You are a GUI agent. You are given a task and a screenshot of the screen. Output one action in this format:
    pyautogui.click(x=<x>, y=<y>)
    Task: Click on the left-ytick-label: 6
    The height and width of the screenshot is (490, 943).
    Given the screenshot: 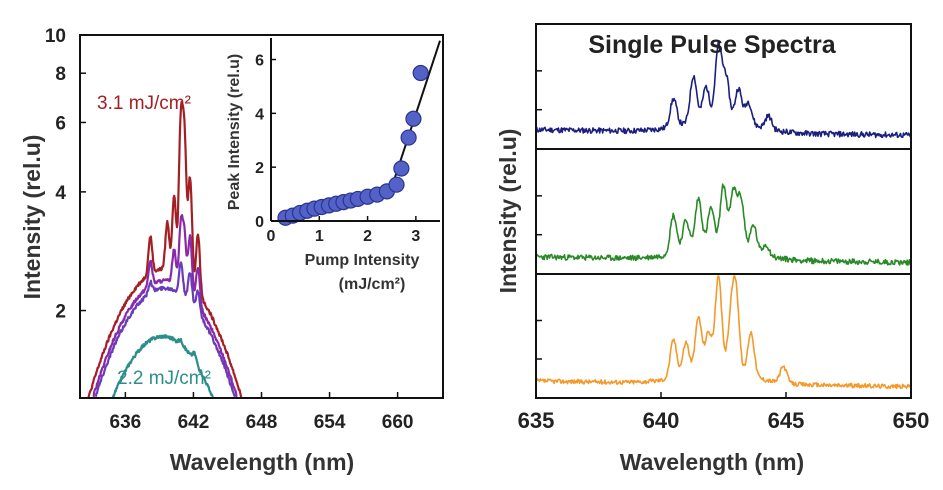 What is the action you would take?
    pyautogui.click(x=60, y=123)
    